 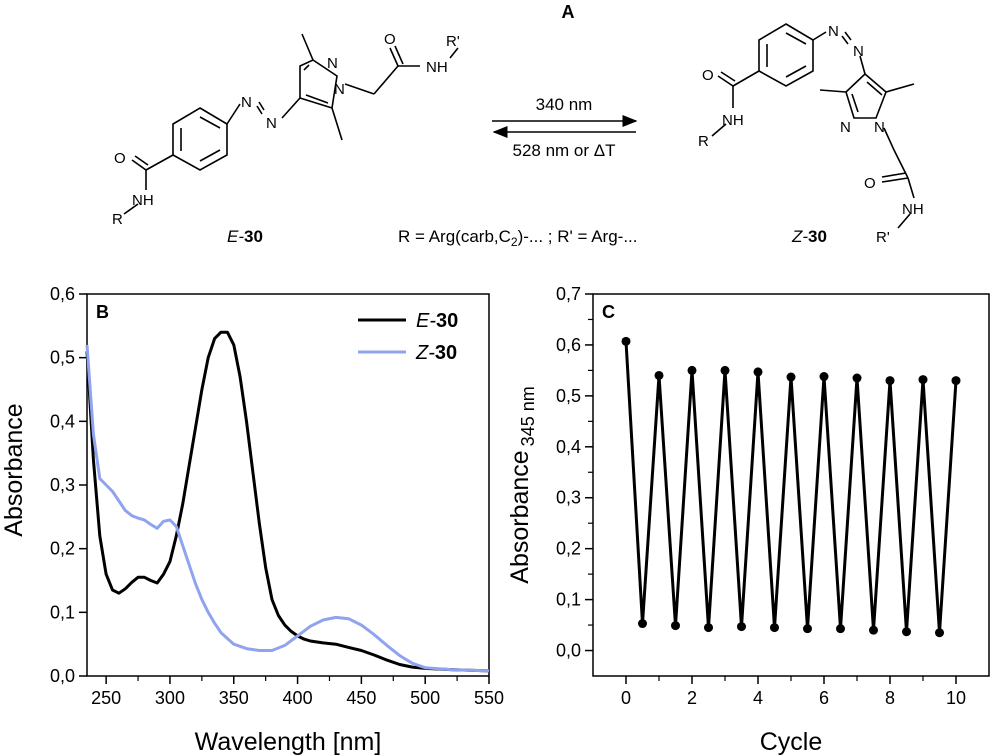 I want to click on x-tick-label: 4, so click(x=758, y=698).